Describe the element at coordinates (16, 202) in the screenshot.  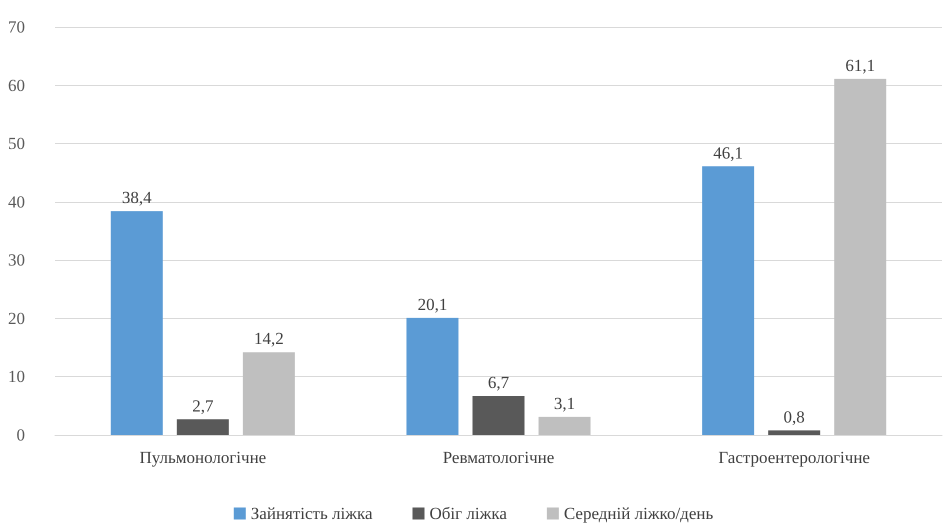
I see `y-tick-label: 40` at that location.